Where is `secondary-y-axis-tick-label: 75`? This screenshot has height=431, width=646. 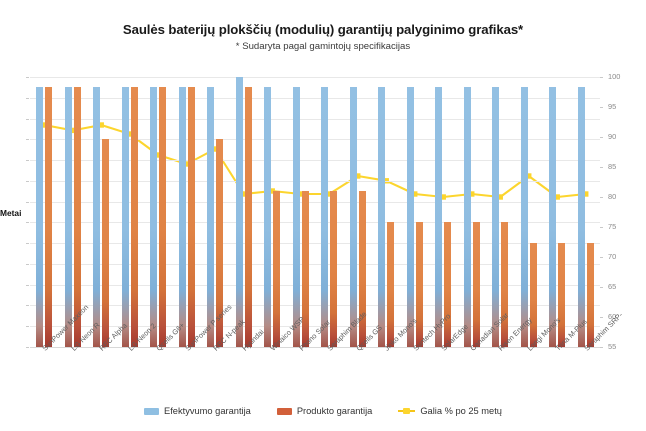 secondary-y-axis-tick-label: 75 is located at coordinates (612, 226).